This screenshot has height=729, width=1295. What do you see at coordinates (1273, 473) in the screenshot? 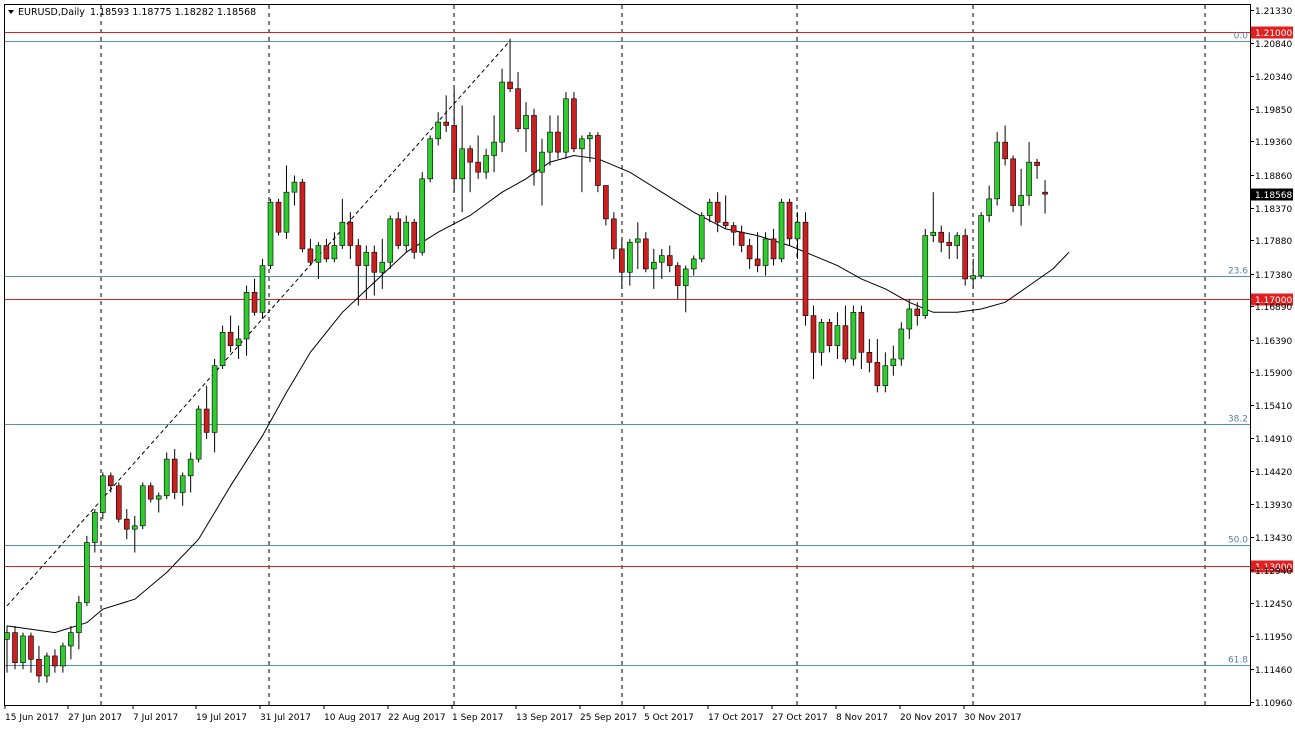
I see `y-tick-label: 1.14420` at bounding box center [1273, 473].